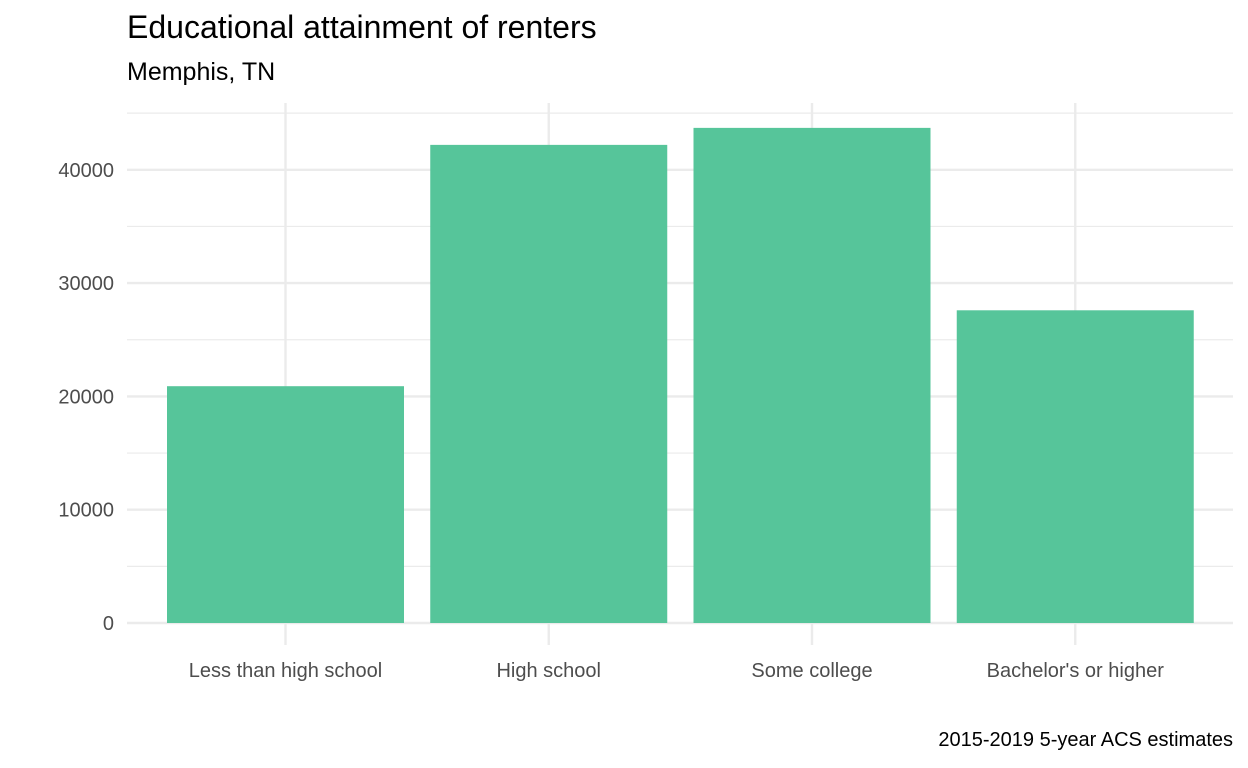 This screenshot has width=1248, height=768. I want to click on y-tick-label: 20000, so click(86, 397).